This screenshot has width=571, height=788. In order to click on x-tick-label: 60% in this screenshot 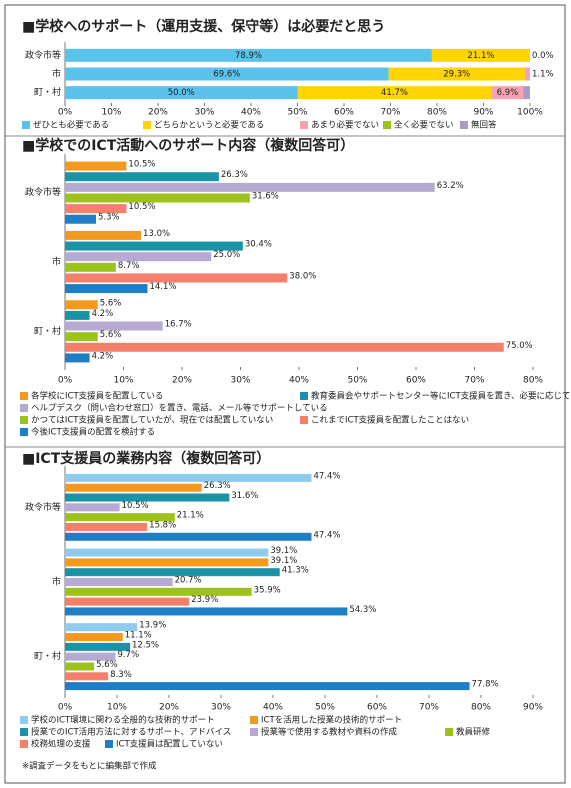, I will do `click(377, 708)`.